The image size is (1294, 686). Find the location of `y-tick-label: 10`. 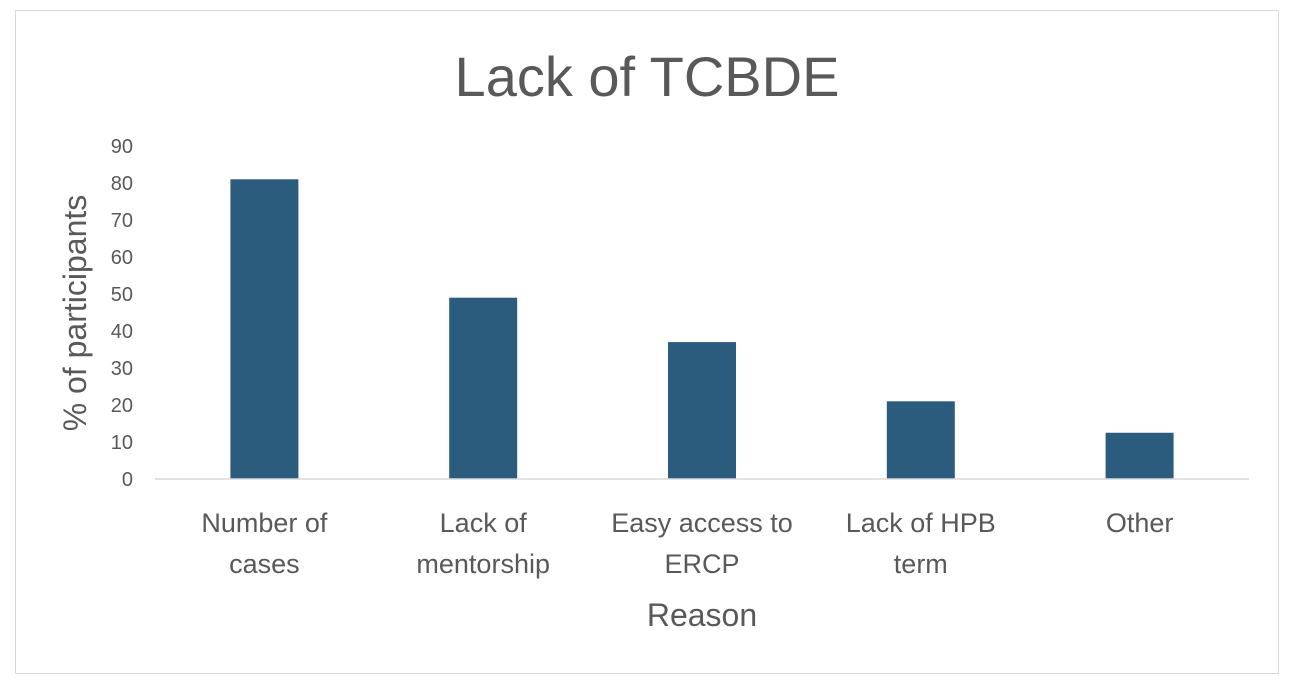

y-tick-label: 10 is located at coordinates (122, 443).